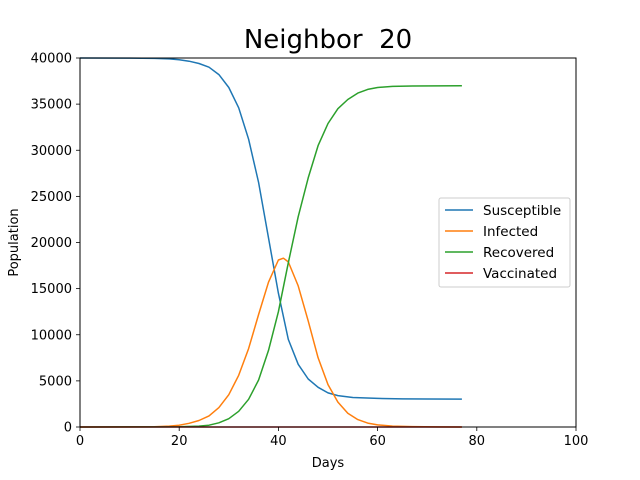 The height and width of the screenshot is (480, 640). What do you see at coordinates (518, 253) in the screenshot?
I see `legend-label-recovered: Recovered` at bounding box center [518, 253].